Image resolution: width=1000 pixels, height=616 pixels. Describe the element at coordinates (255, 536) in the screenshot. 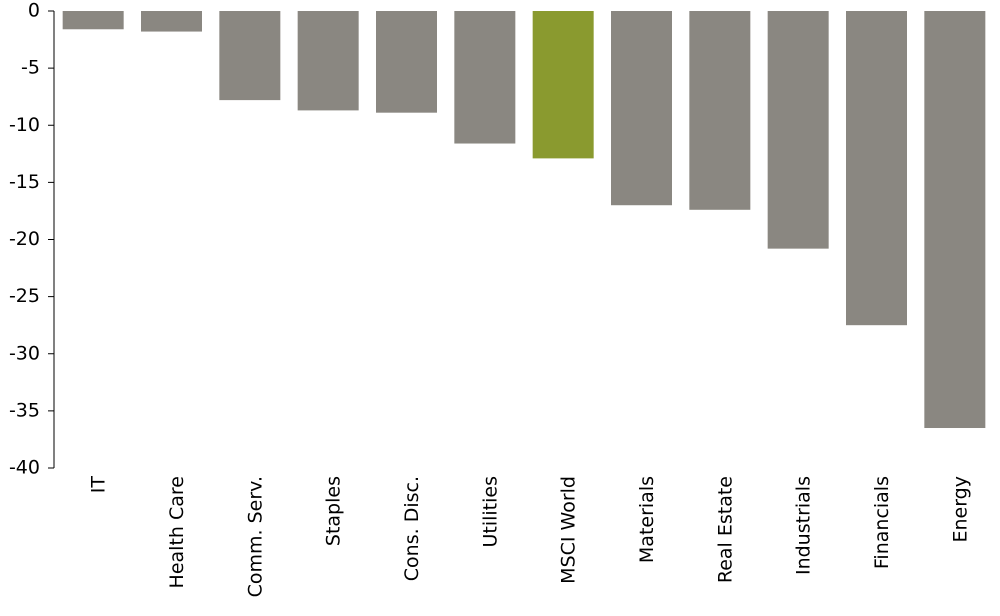

I see `x-category-label: Comm. Serv.` at that location.